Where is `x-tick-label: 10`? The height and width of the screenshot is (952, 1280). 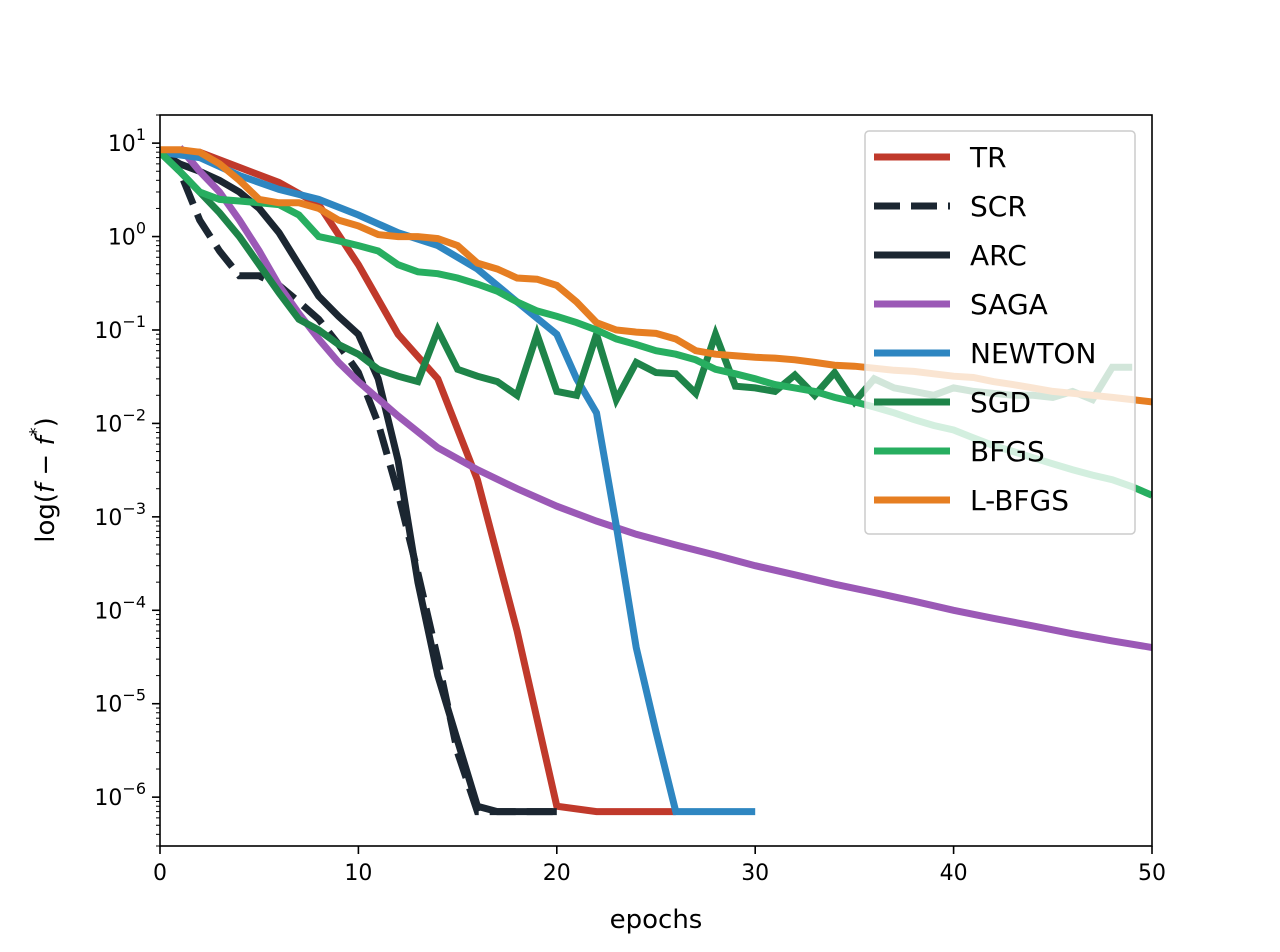 x-tick-label: 10 is located at coordinates (358, 873).